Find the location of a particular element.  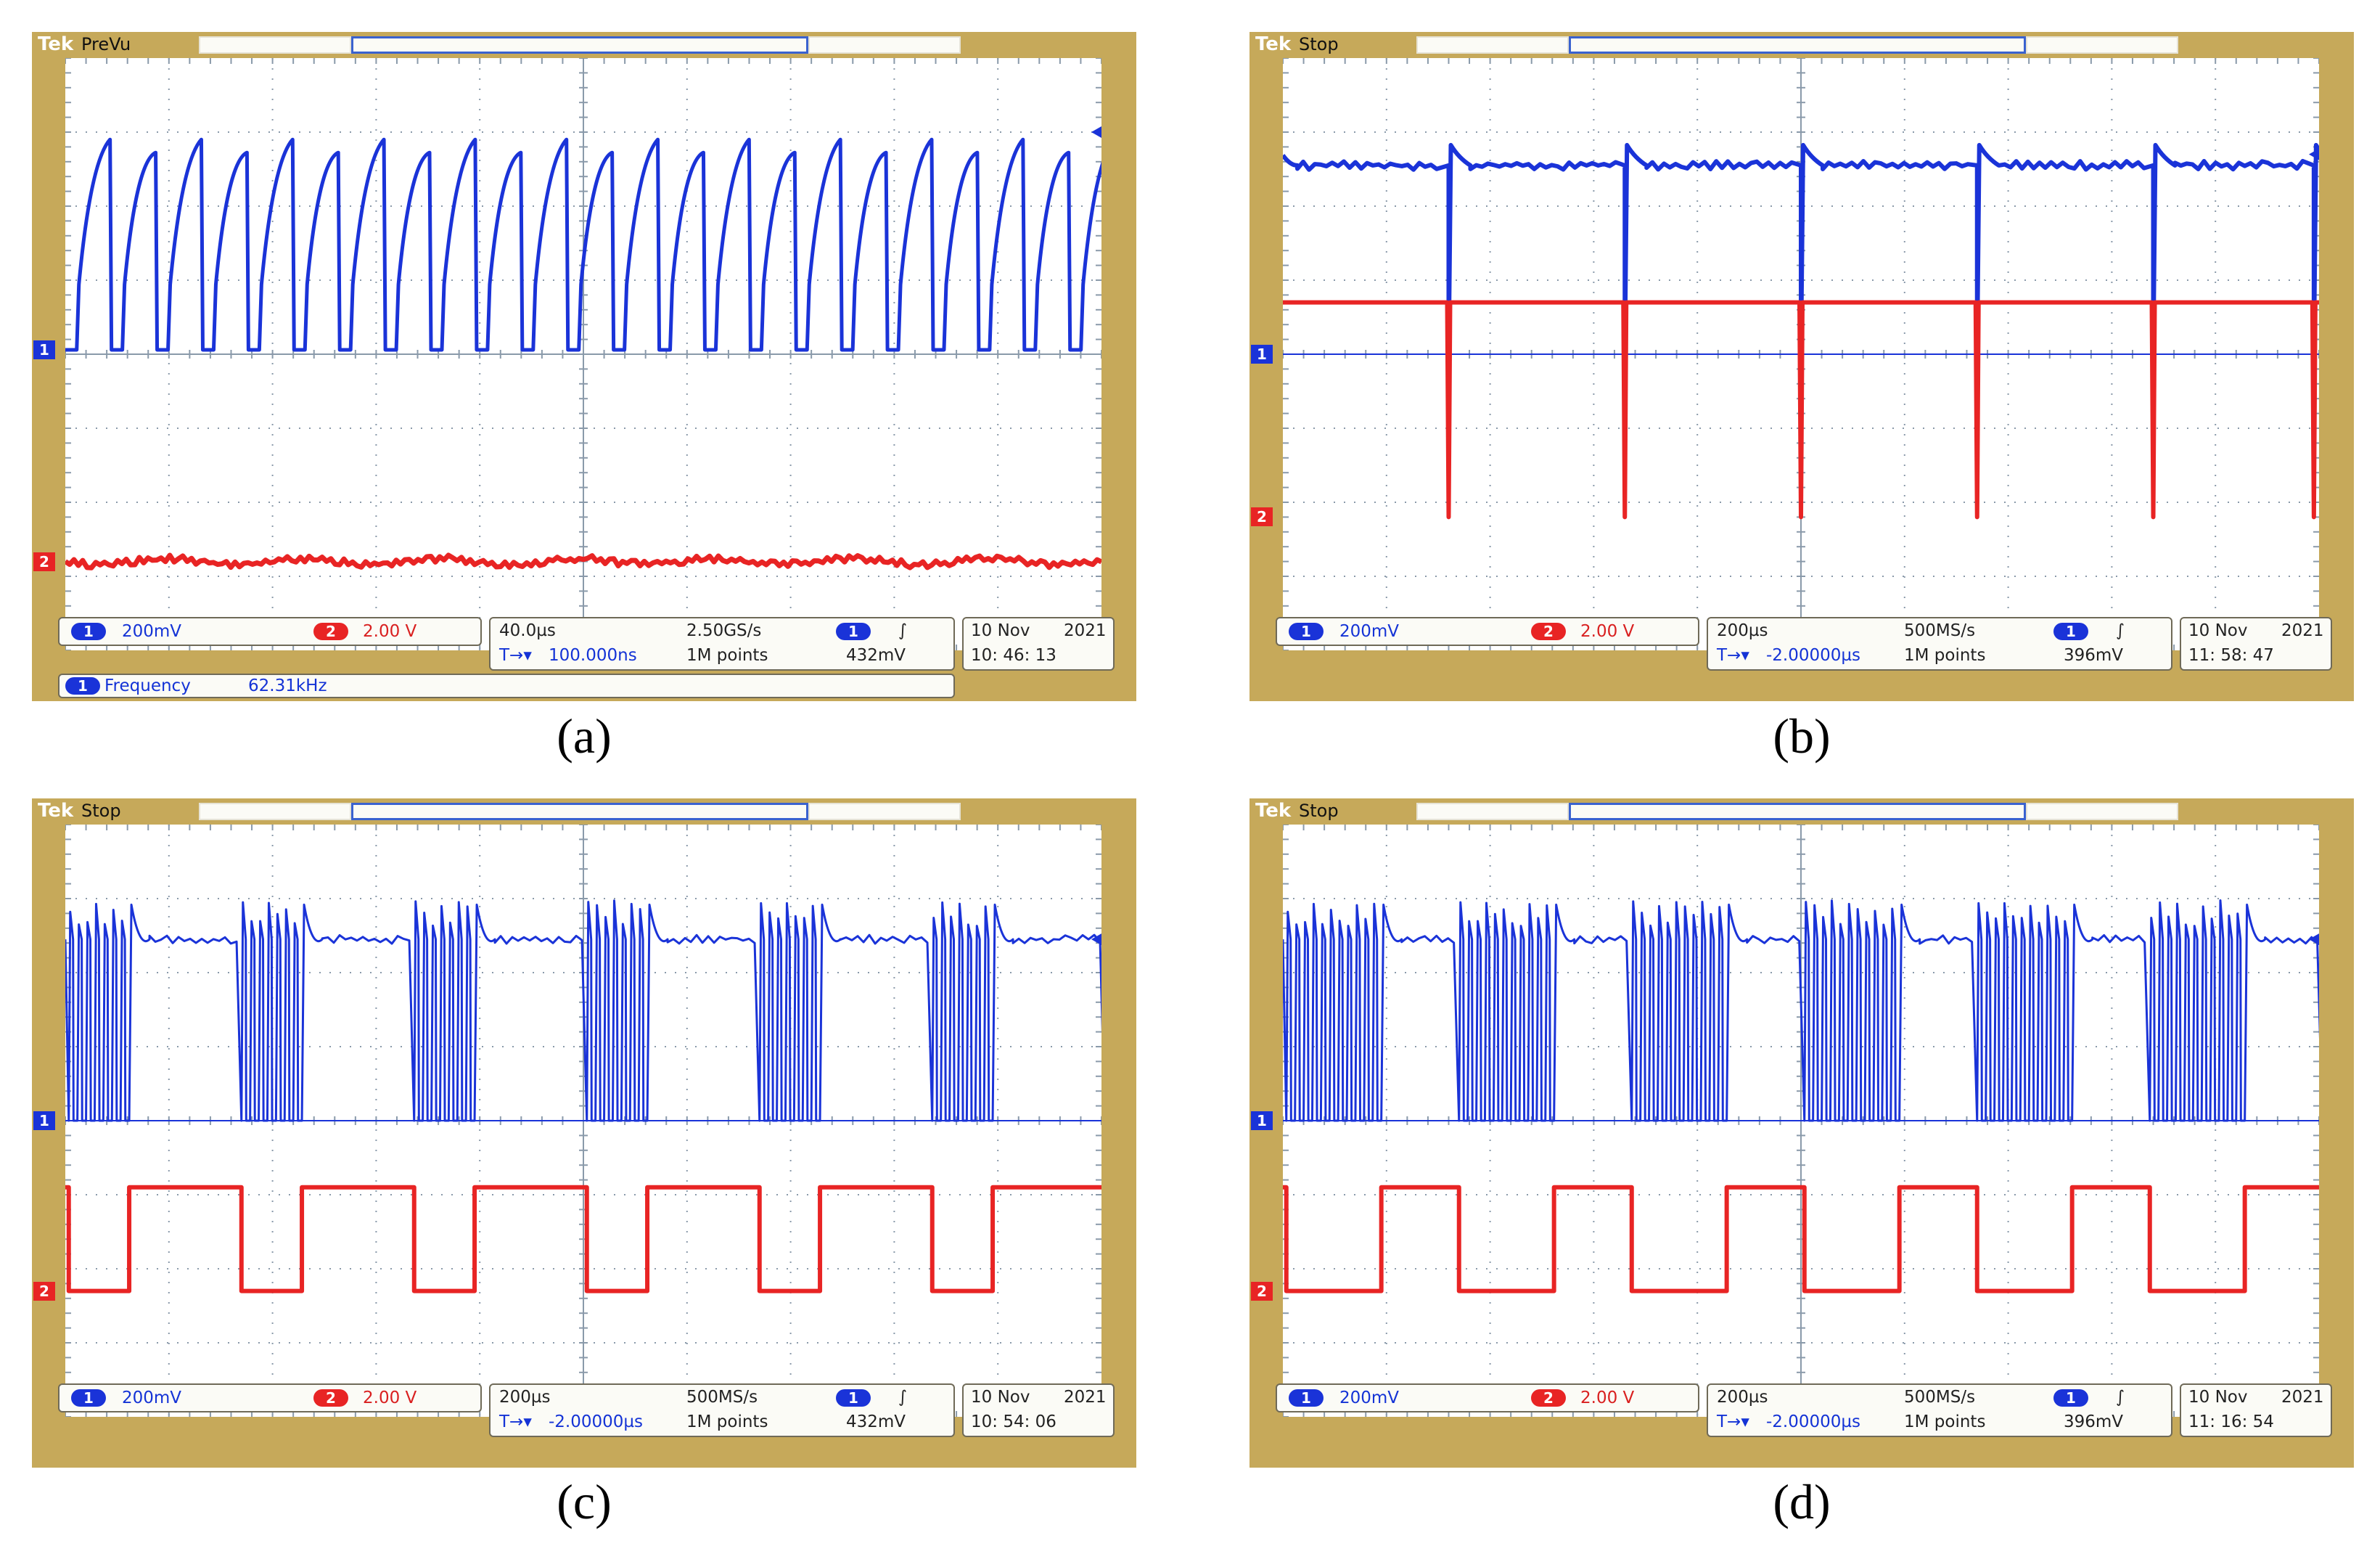

datetime-box: 10 Nov 2021 11: 58: 47 is located at coordinates (2256, 644).